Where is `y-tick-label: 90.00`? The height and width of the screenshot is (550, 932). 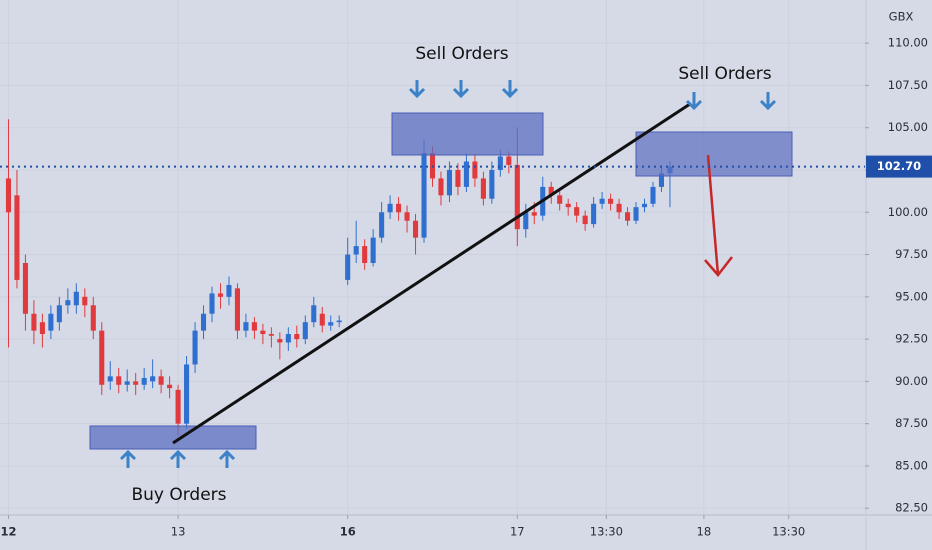
y-tick-label: 90.00 is located at coordinates (911, 381).